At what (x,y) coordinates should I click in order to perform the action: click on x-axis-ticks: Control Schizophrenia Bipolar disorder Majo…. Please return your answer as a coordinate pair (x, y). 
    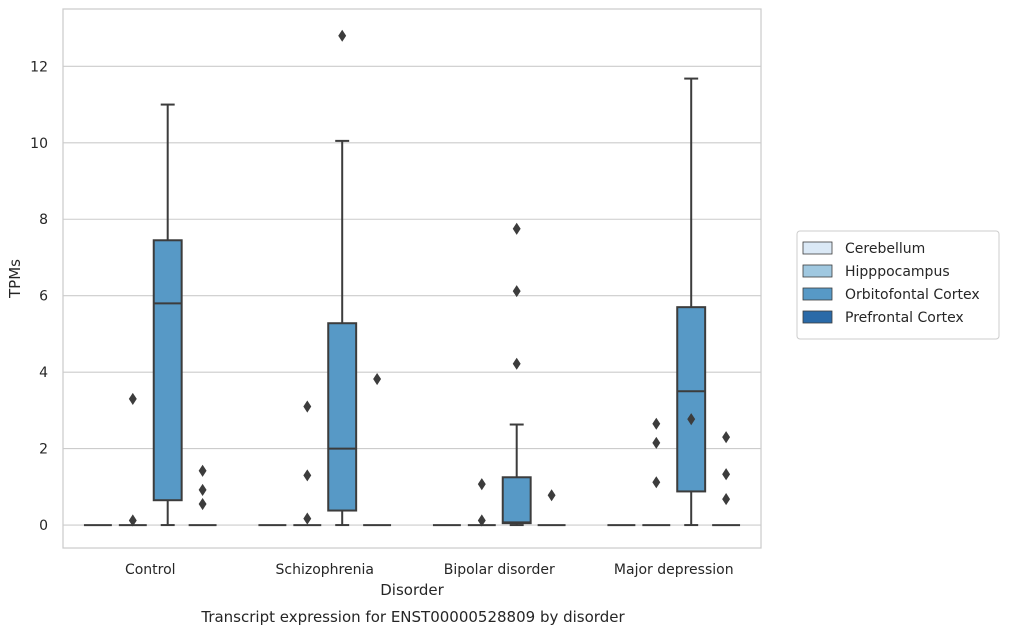
    Looking at the image, I should click on (429, 570).